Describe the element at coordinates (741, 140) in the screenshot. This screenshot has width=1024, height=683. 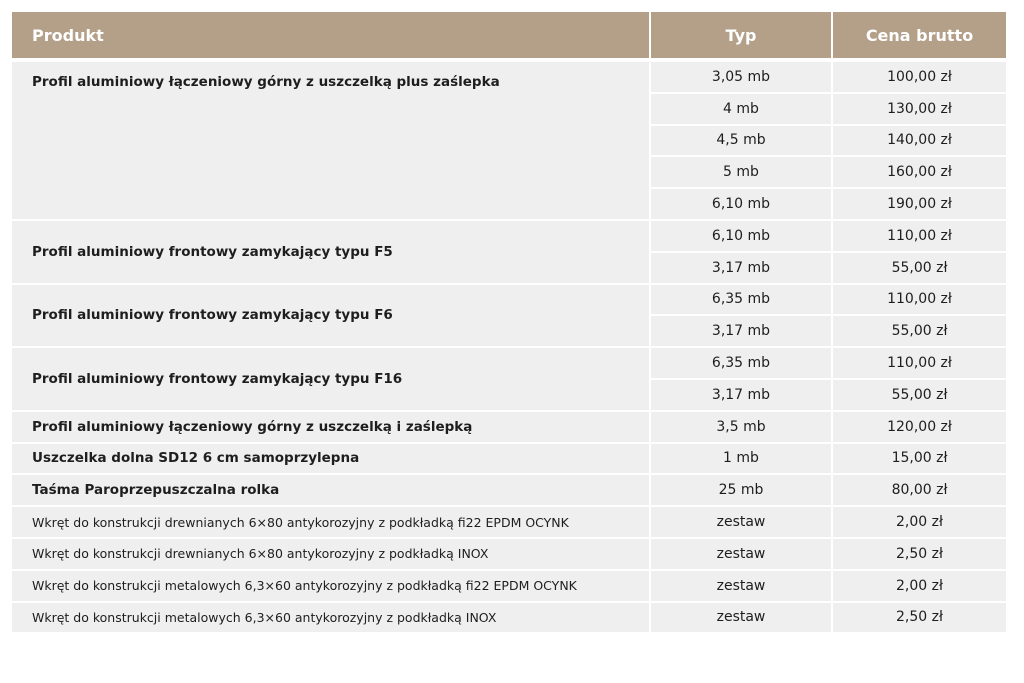
I see `type-cell: 4,5 mb` at that location.